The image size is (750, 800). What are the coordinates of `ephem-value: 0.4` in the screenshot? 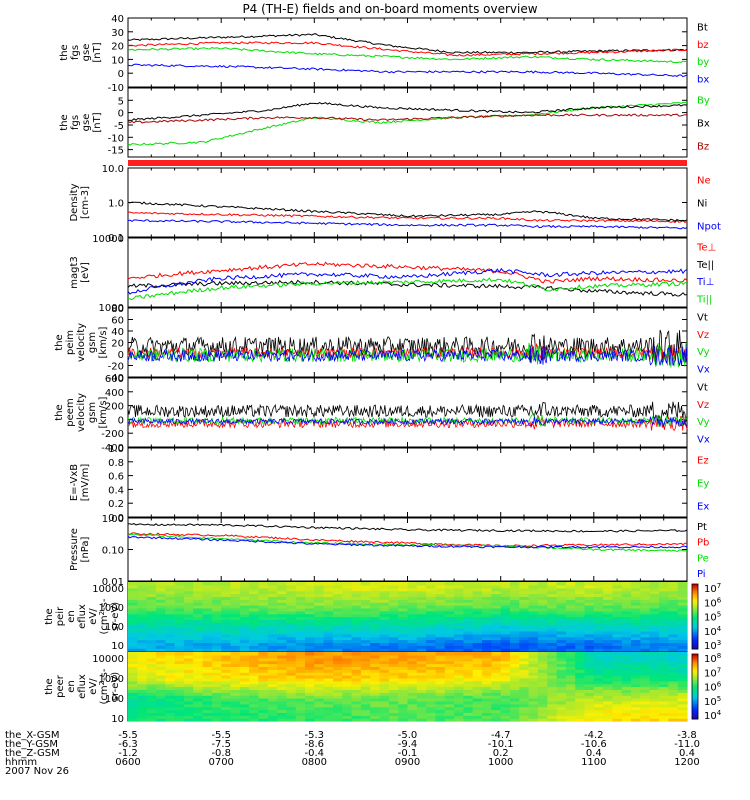 It's located at (687, 753).